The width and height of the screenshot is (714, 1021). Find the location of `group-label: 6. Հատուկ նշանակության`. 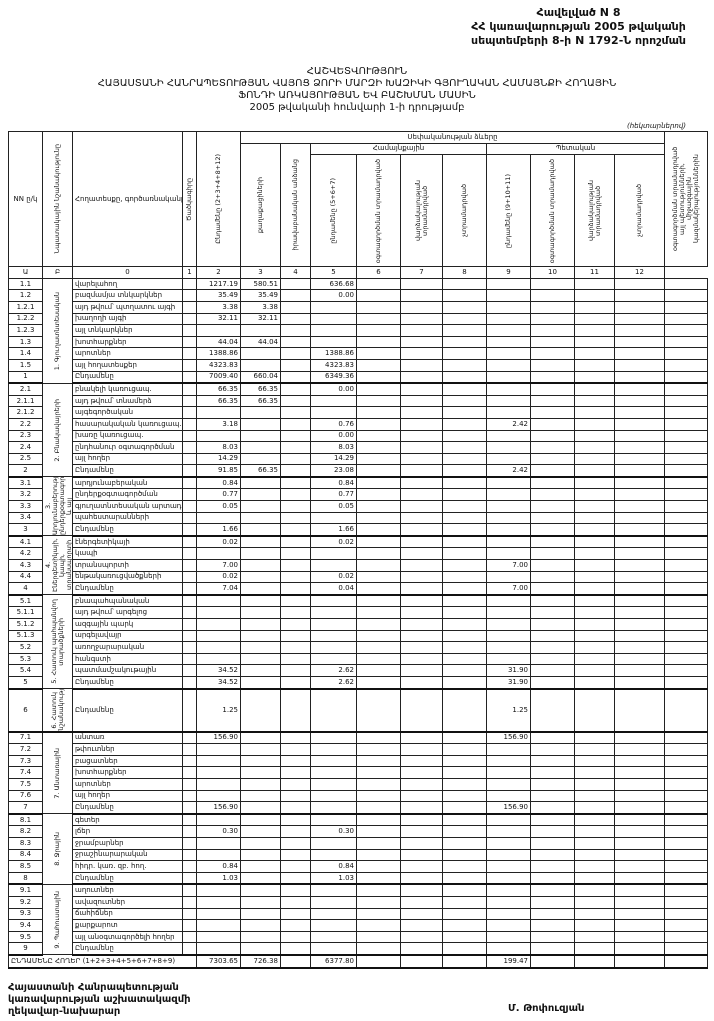

group-label: 6. Հատուկ նշանակության is located at coordinates (57, 709).